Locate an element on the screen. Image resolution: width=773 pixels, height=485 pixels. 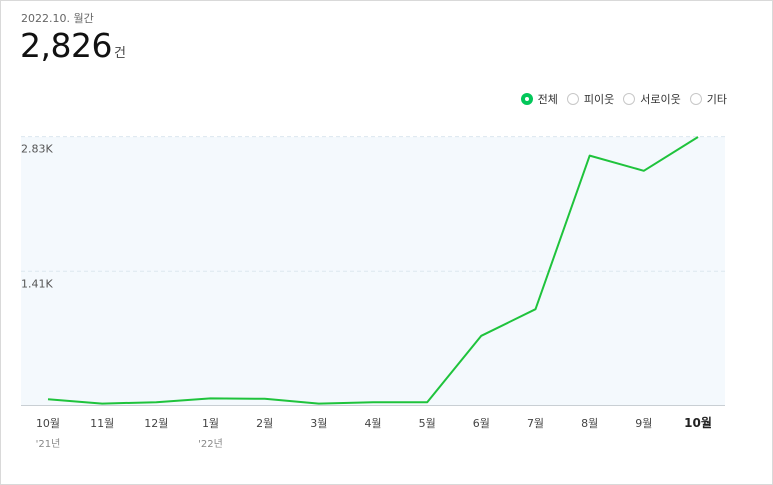
total-count-value: 2,826 is located at coordinates (66, 45).